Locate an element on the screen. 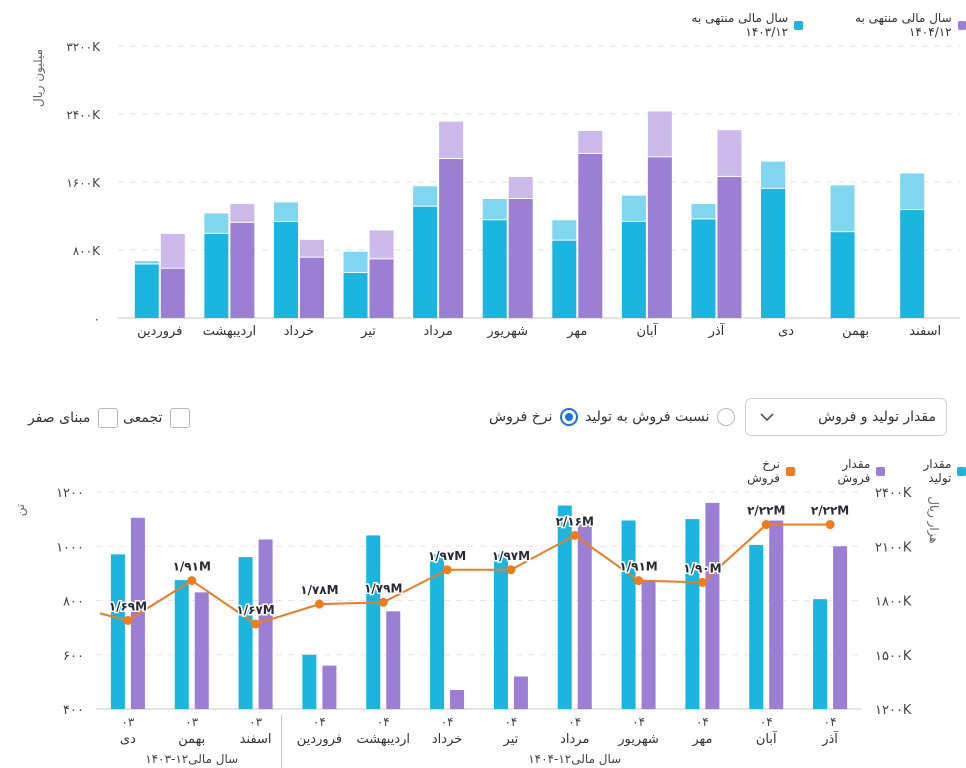  legend-swatch-production is located at coordinates (961, 471).